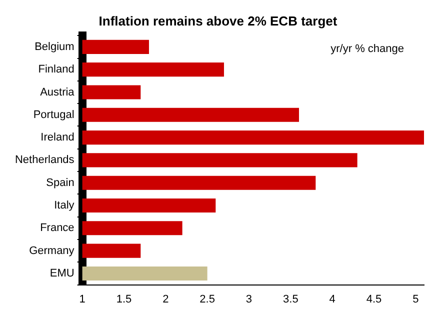 The image size is (446, 321). I want to click on y-tick-label: Netherlands, so click(44, 160).